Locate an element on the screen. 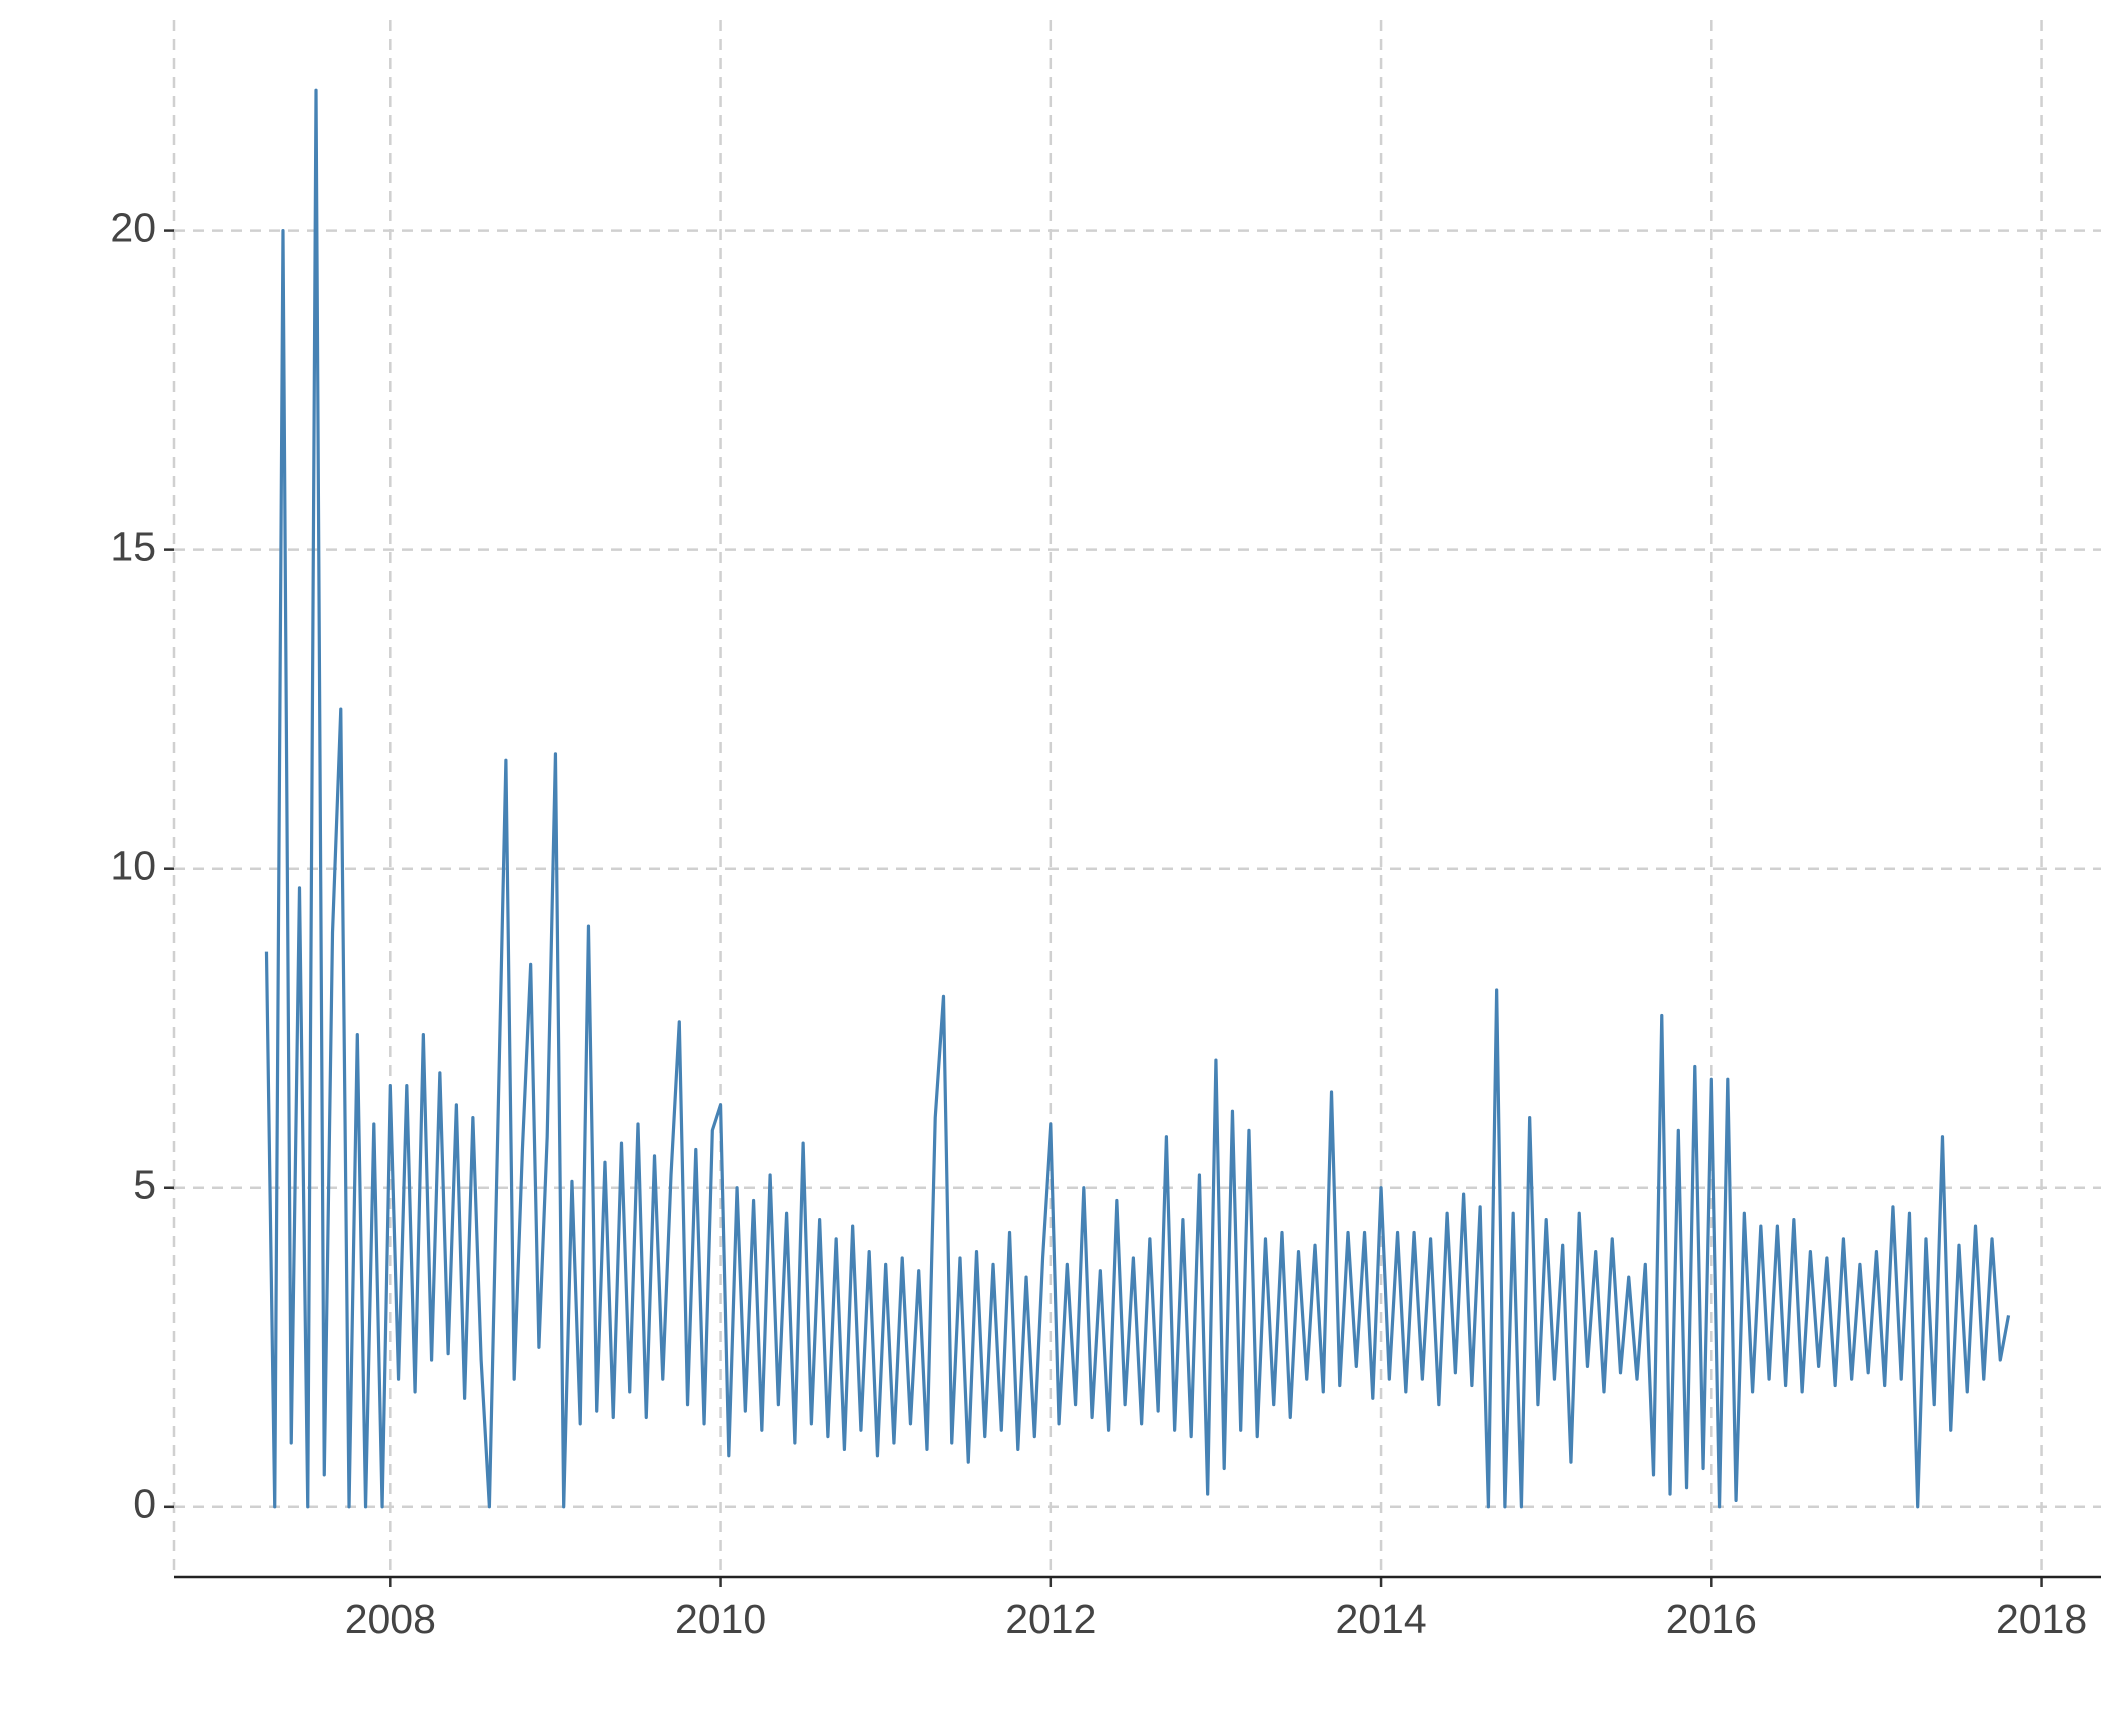  y-tick-label: 10 is located at coordinates (133, 866).